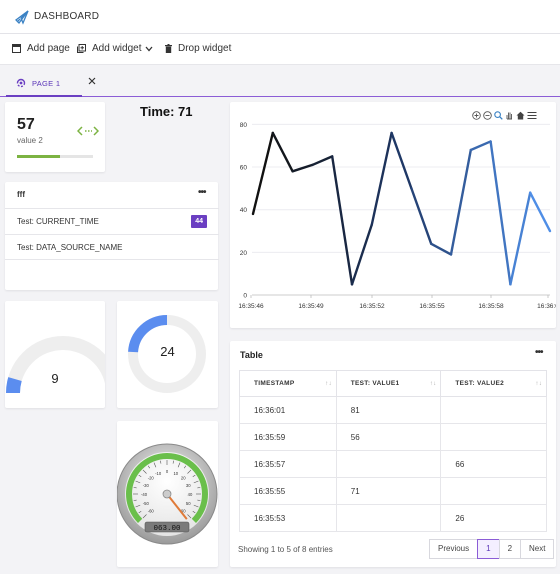  Describe the element at coordinates (537, 549) in the screenshot. I see `pagination-next-button: Next` at that location.